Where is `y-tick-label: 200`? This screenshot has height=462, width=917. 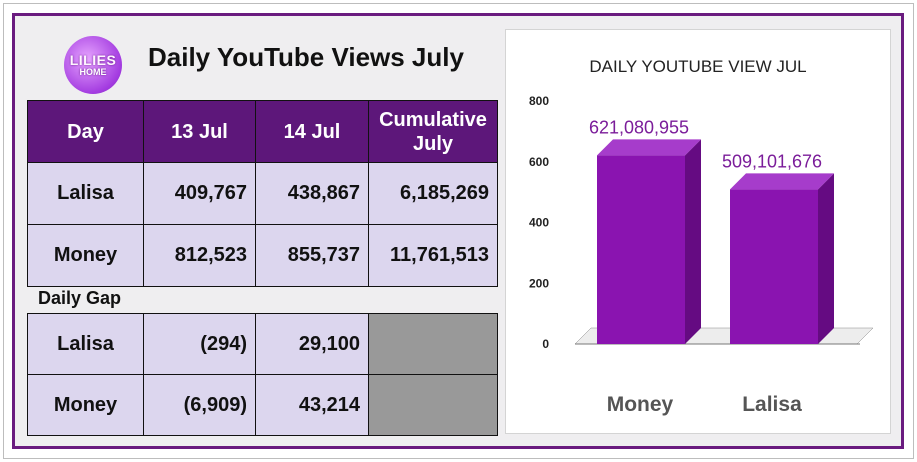
y-tick-label: 200 is located at coordinates (539, 283).